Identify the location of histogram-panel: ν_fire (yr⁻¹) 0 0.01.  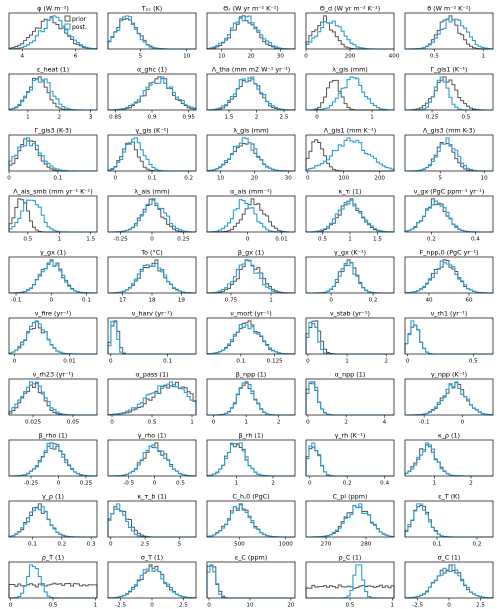
(53, 337).